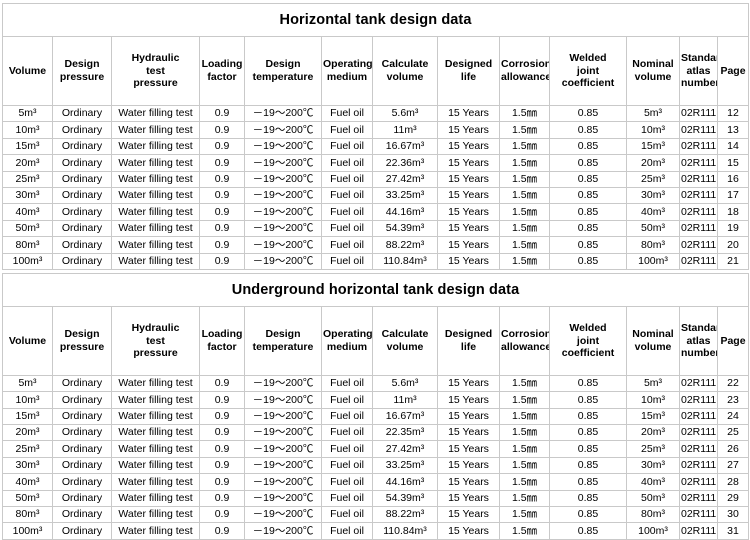  I want to click on cell-calc_volume: 16.67m³, so click(405, 416).